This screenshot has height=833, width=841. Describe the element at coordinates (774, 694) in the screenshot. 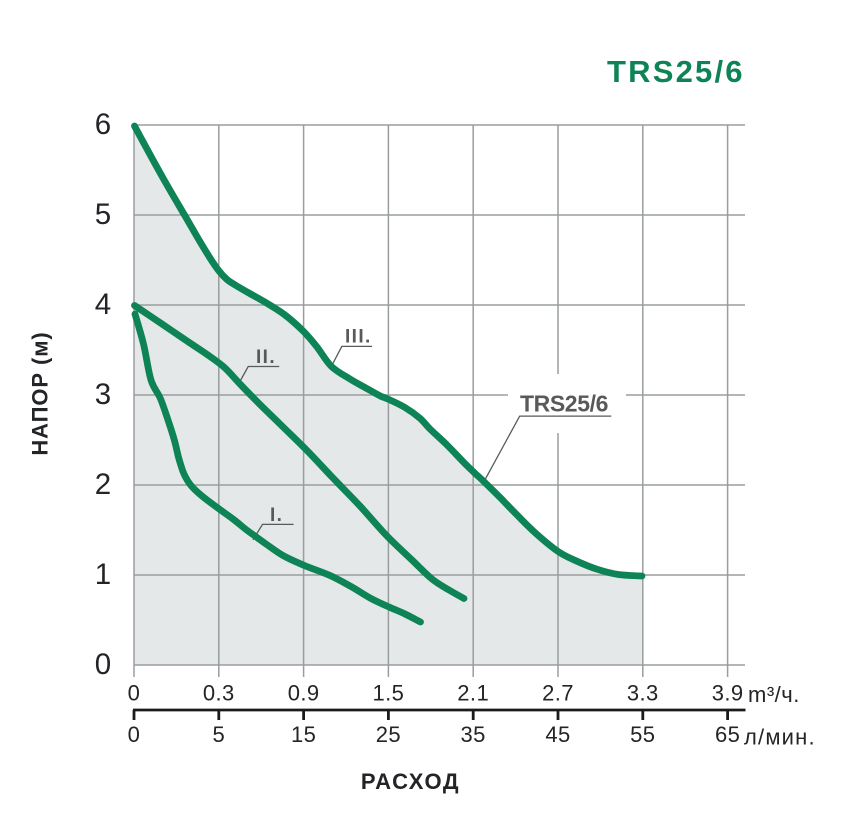

I see `svg-text: m³/ч.` at that location.